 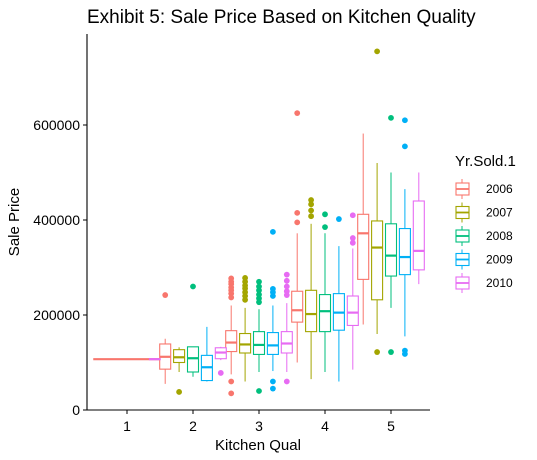 I want to click on x-tick-label: 1, so click(x=127, y=426).